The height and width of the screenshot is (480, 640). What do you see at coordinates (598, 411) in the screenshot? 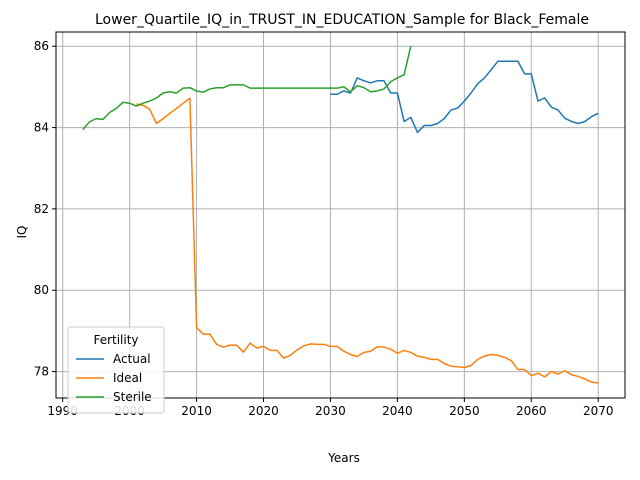
I see `x-tick-label: 2070` at bounding box center [598, 411].